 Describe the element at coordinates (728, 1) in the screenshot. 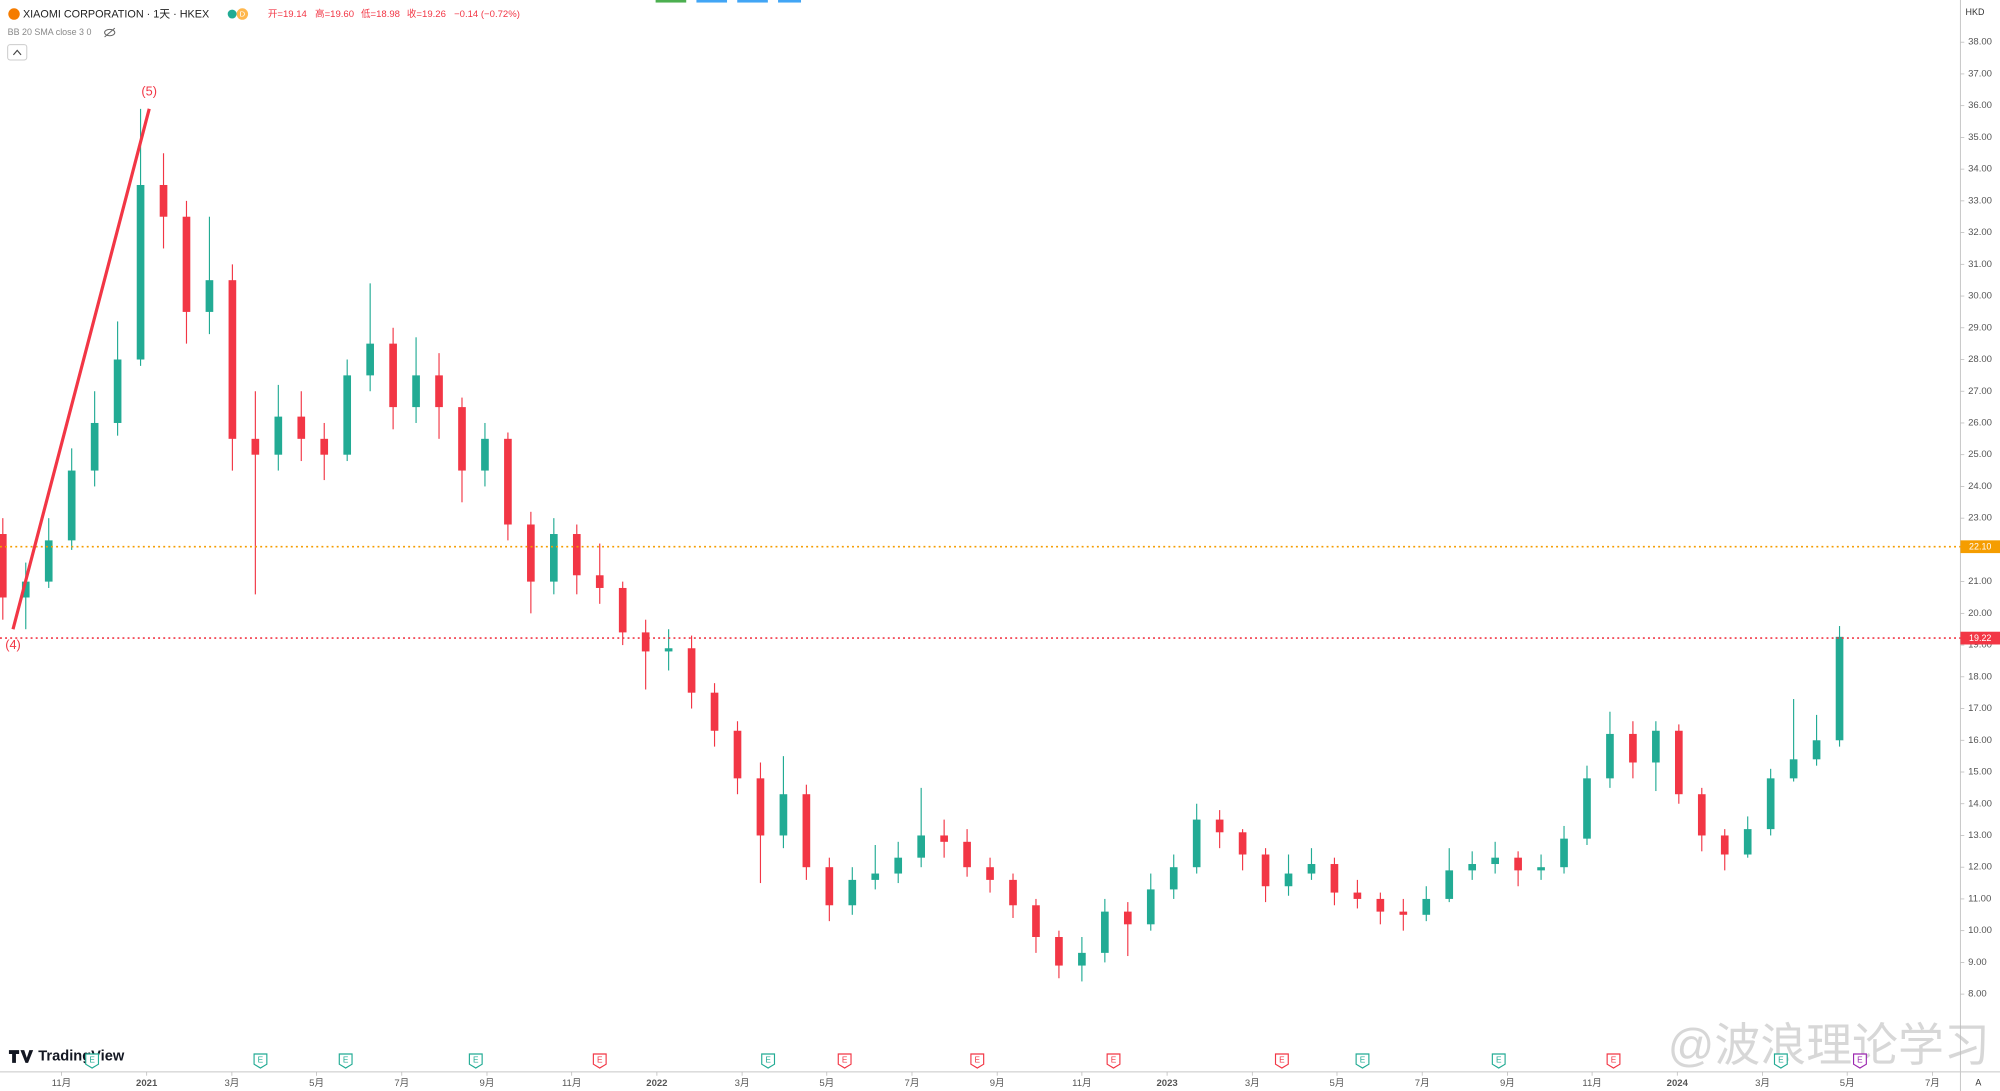

I see `top-highlights` at that location.